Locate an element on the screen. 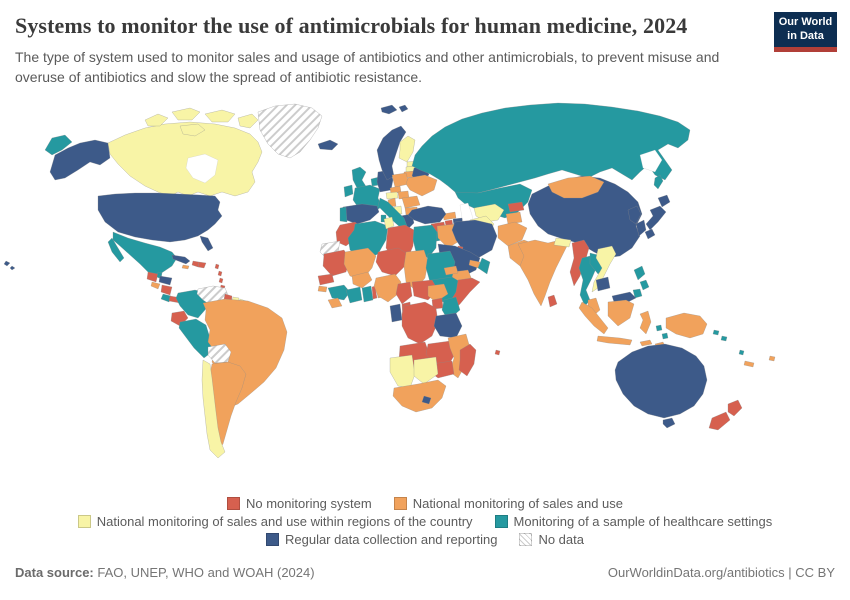 Image resolution: width=850 pixels, height=600 pixels. country-austria is located at coordinates (392, 195).